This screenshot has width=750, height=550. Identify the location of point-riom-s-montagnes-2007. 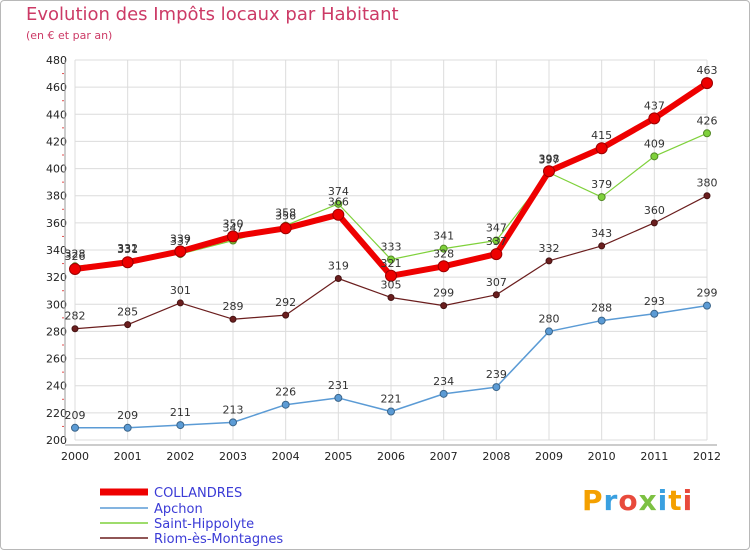
(444, 306).